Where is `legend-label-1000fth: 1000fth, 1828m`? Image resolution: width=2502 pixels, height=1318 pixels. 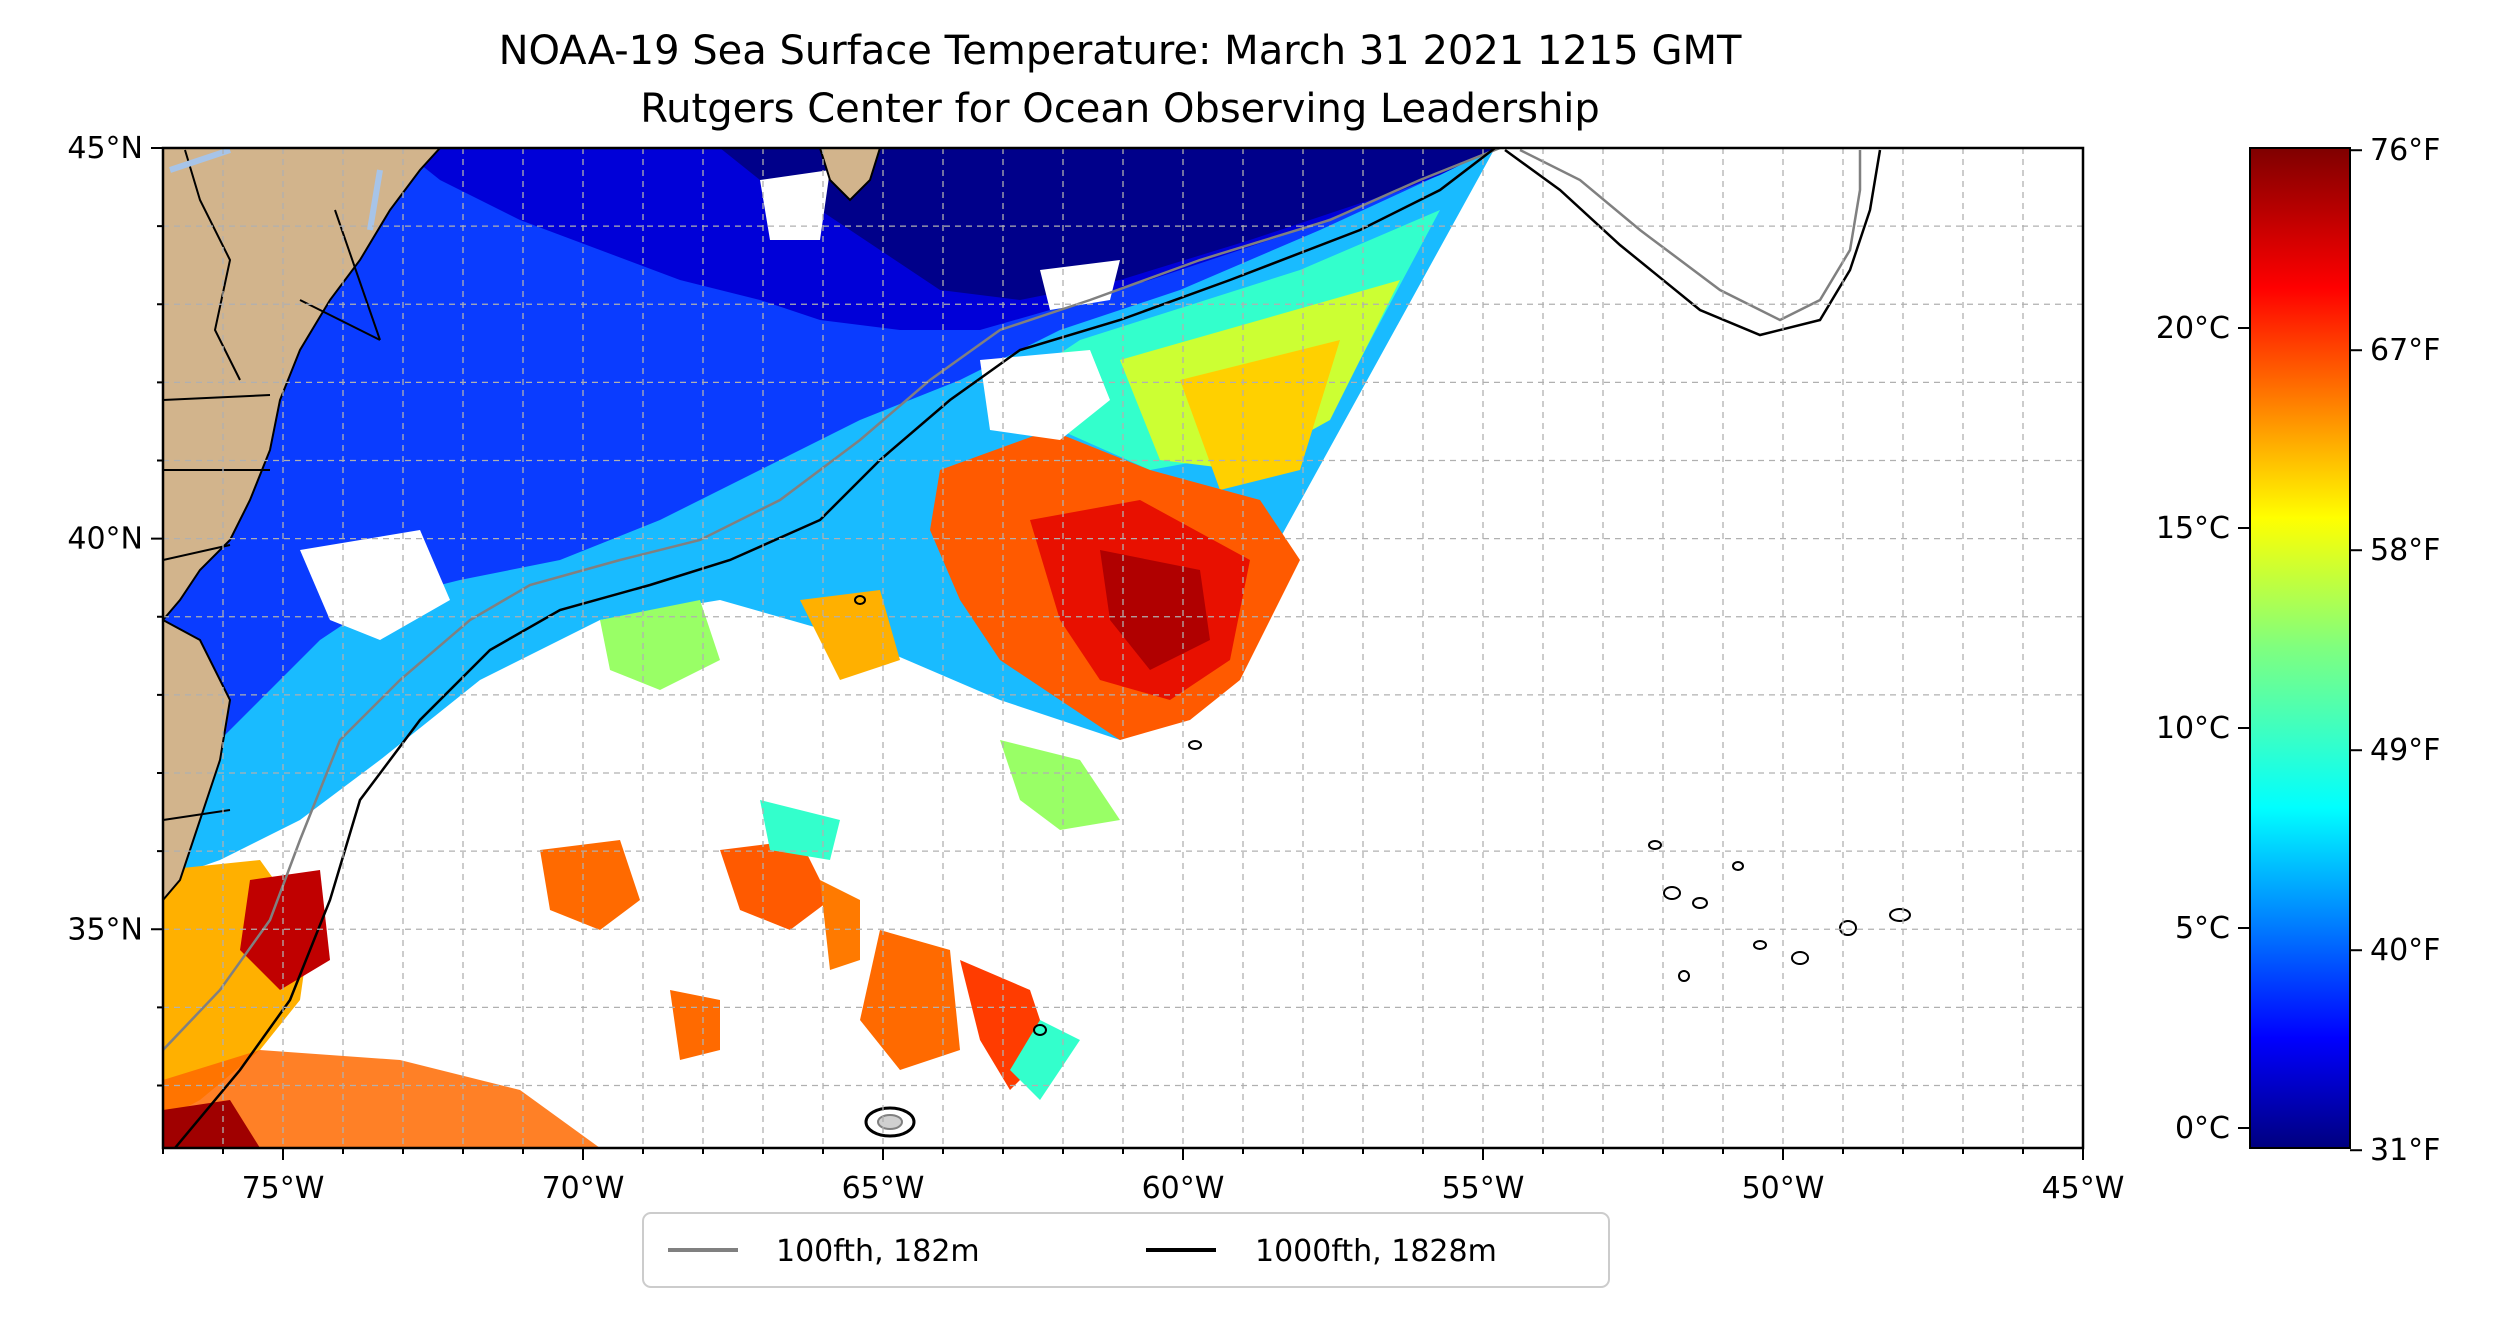 legend-label-1000fth: 1000fth, 1828m is located at coordinates (1376, 1251).